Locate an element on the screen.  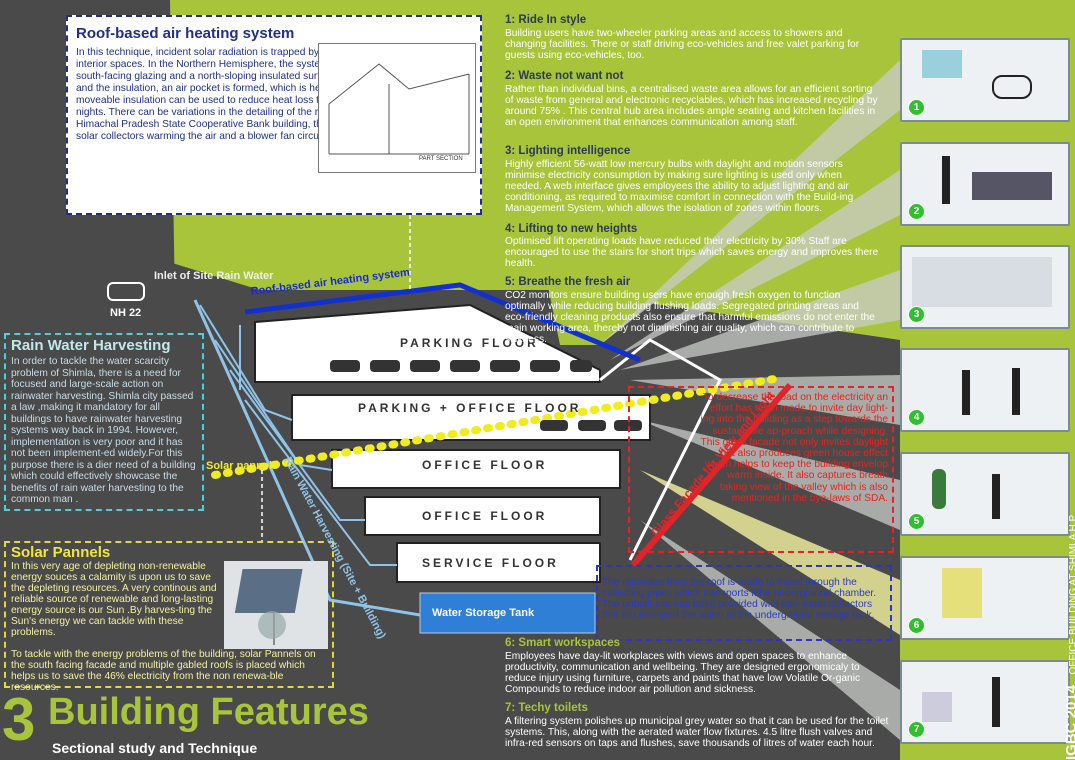
thumb-number: 5 is located at coordinates (916, 521).